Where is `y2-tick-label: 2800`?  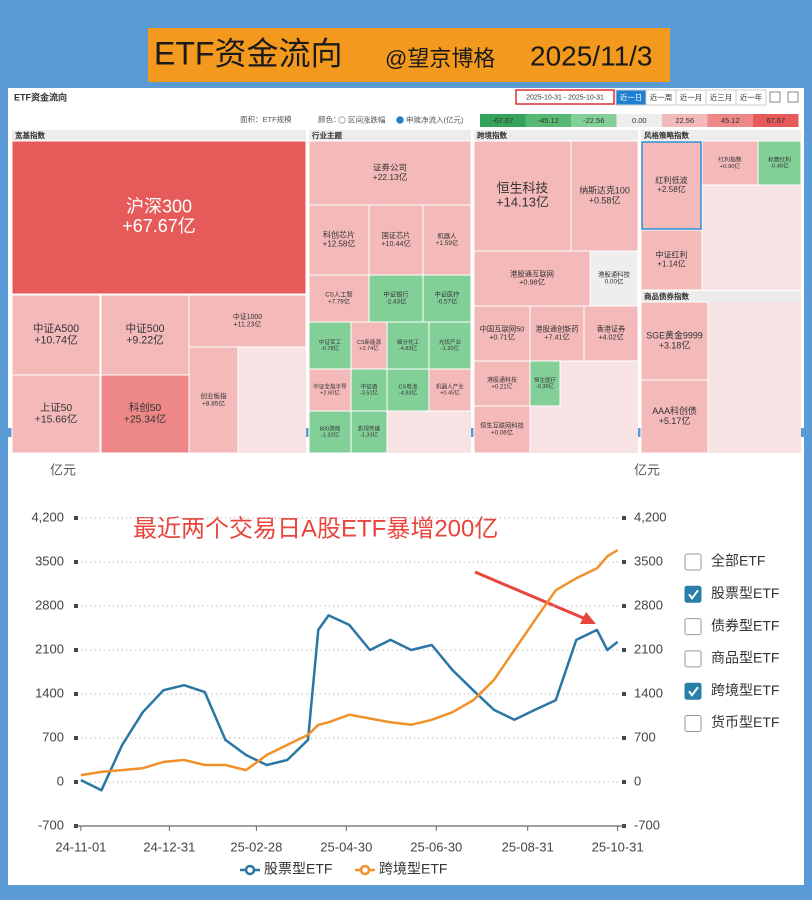
y2-tick-label: 2800 is located at coordinates (648, 604).